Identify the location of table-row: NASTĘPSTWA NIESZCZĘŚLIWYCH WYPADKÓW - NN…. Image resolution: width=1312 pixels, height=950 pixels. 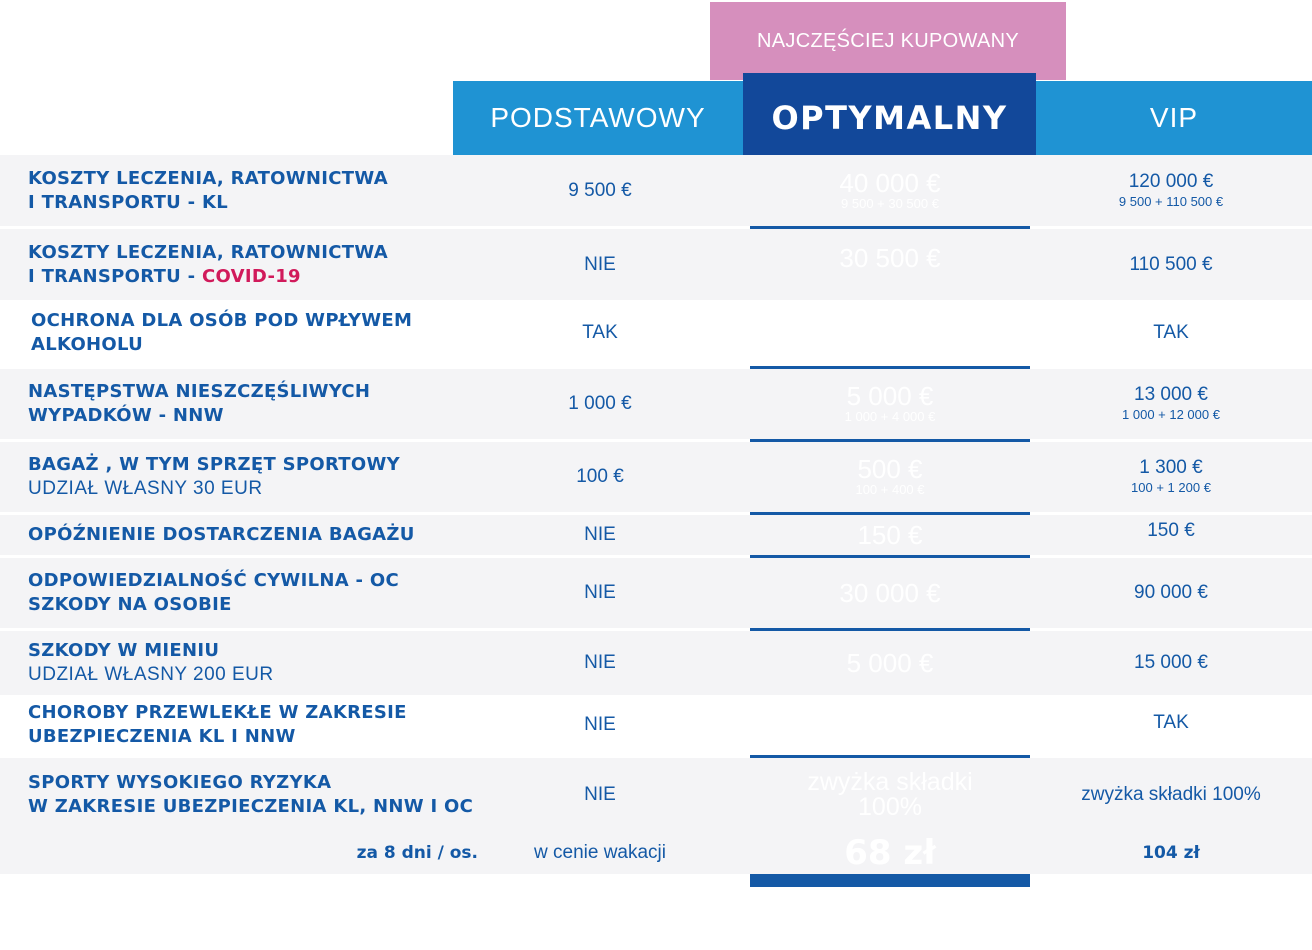
(656, 404).